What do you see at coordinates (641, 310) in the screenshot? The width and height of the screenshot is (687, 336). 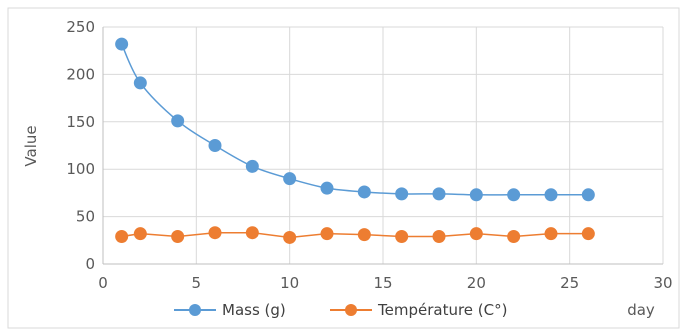 I see `x-axis-label: day` at bounding box center [641, 310].